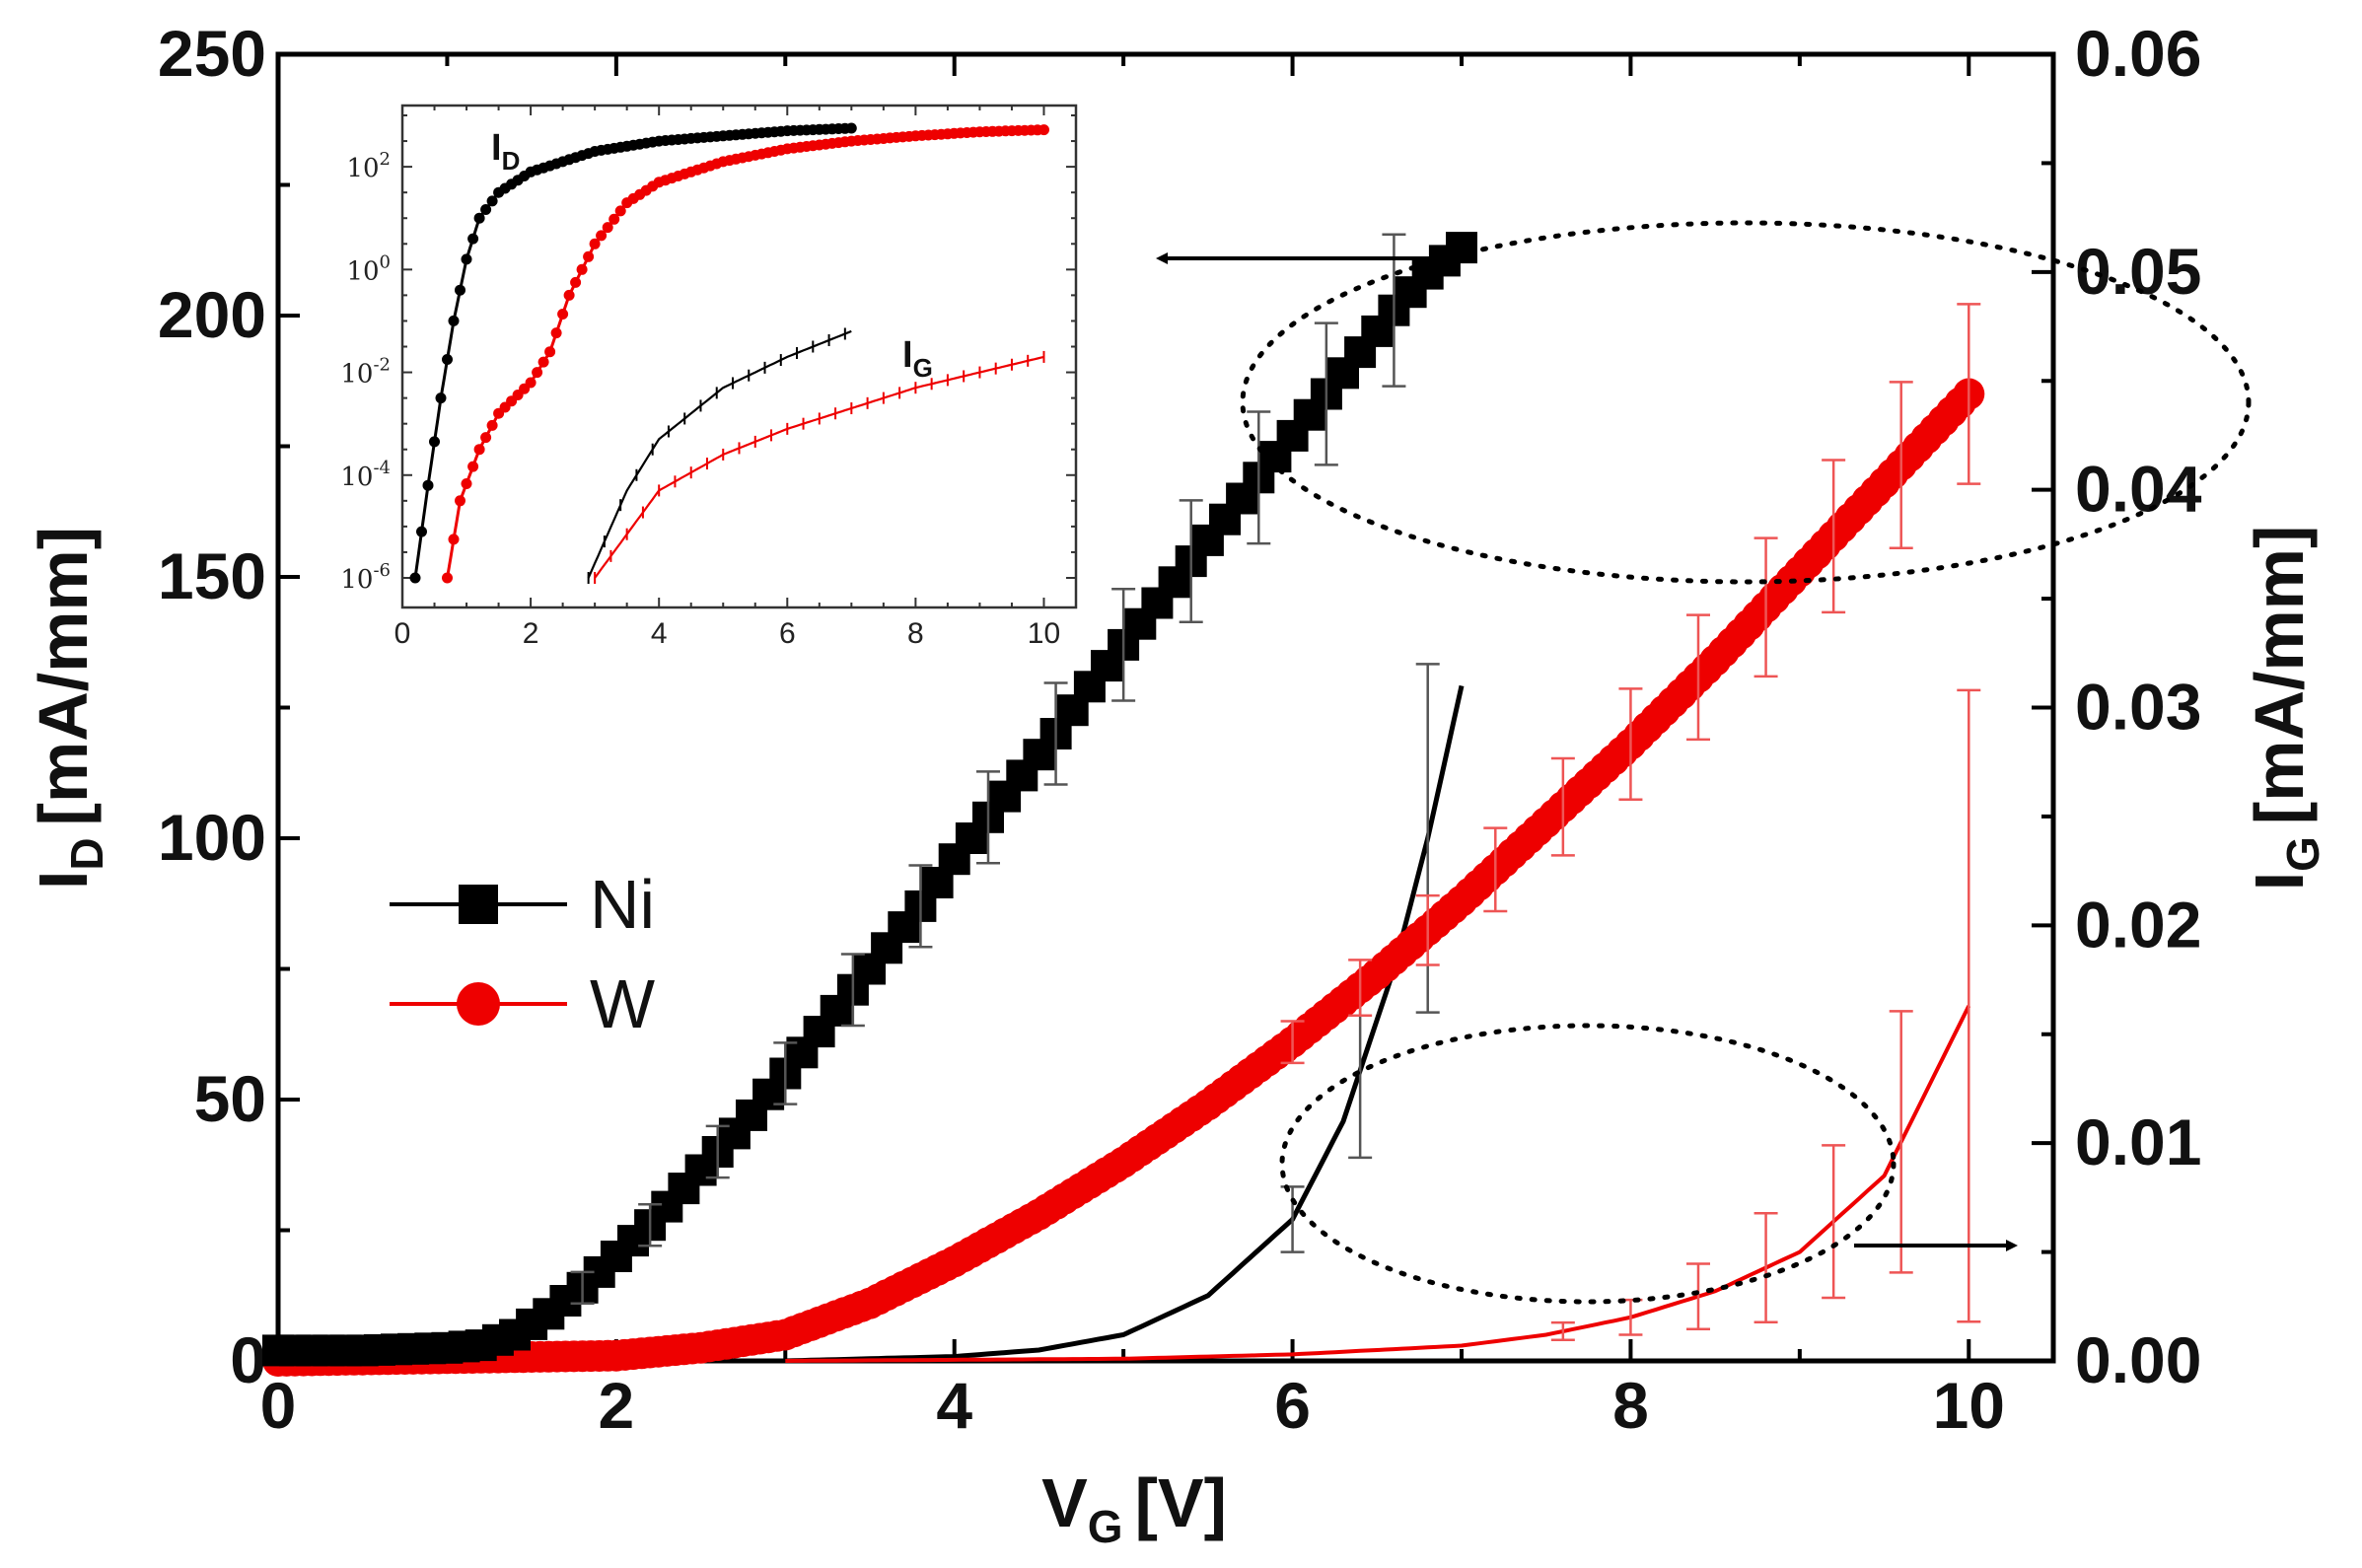 Image resolution: width=2362 pixels, height=1568 pixels. I want to click on inset-label-id-main: I, so click(496, 148).